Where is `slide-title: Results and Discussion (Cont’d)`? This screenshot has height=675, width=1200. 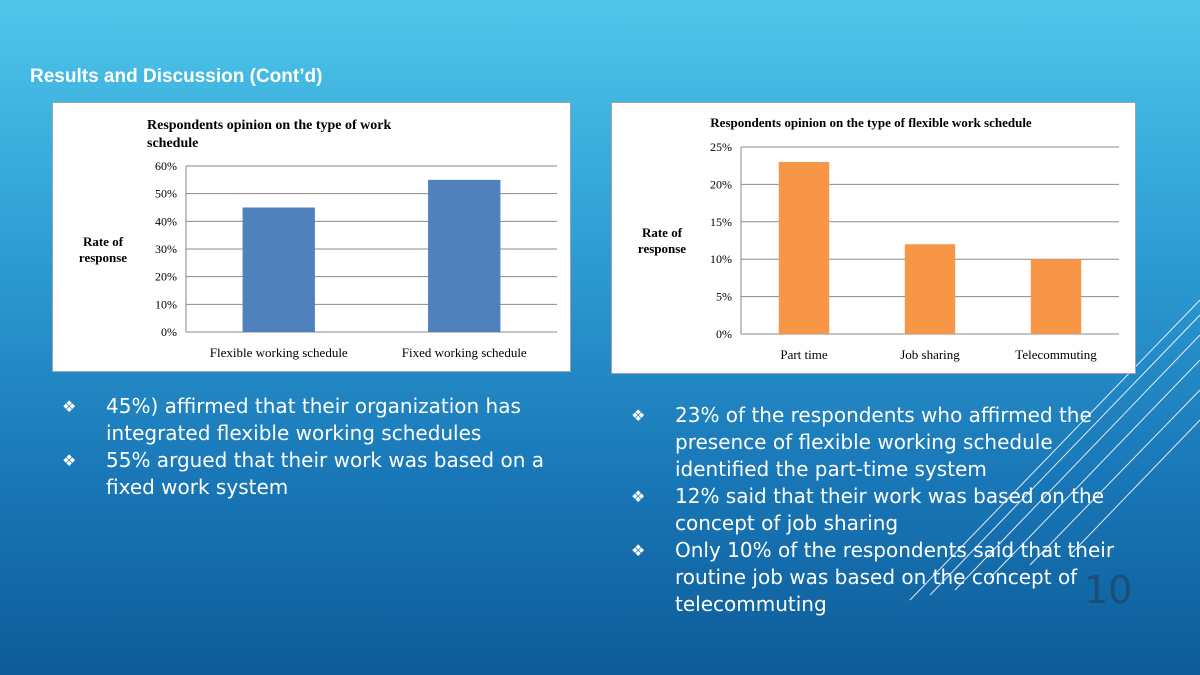 slide-title: Results and Discussion (Cont’d) is located at coordinates (176, 76).